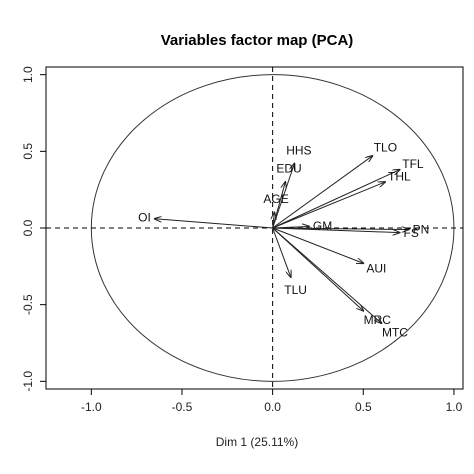  I want to click on variable-label-edu: EDU, so click(288, 169).